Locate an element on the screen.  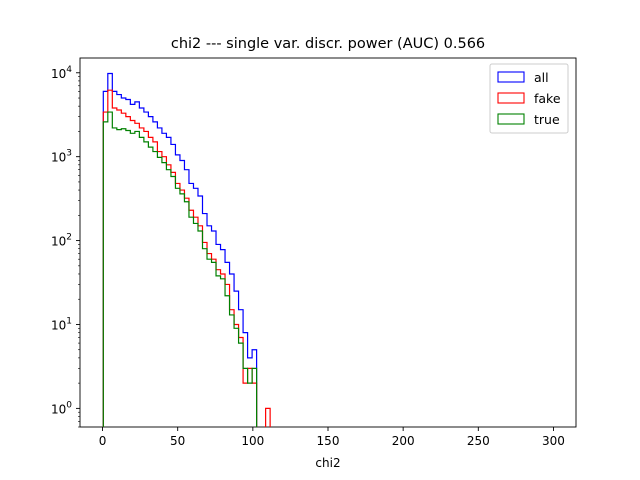
y-tick-label-0: 10⁰ is located at coordinates (61, 408).